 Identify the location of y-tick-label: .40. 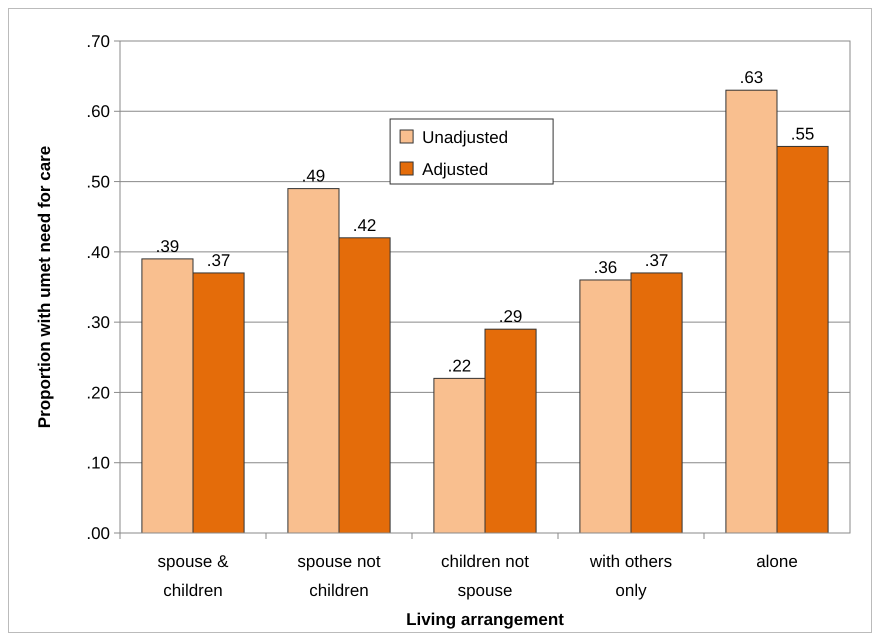
(98, 252).